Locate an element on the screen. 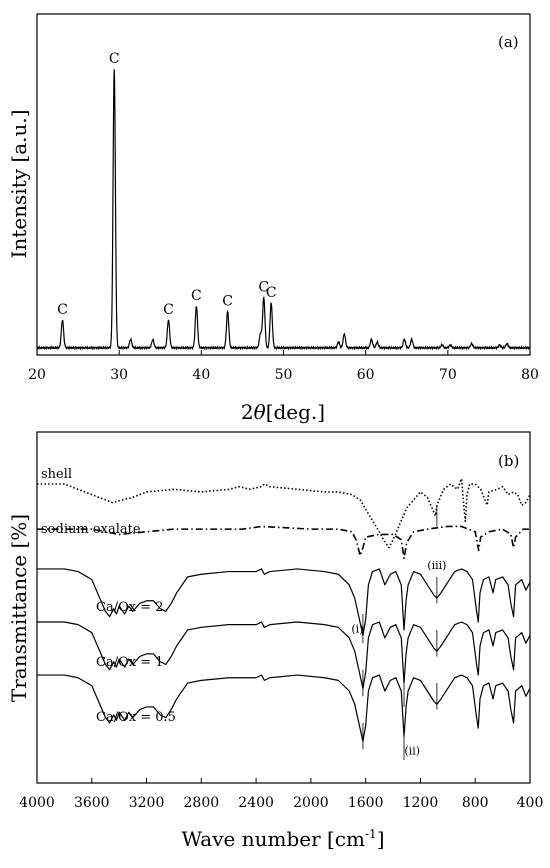 This screenshot has width=550, height=868. ftir-series-label: sodium oxalate is located at coordinates (91, 529).